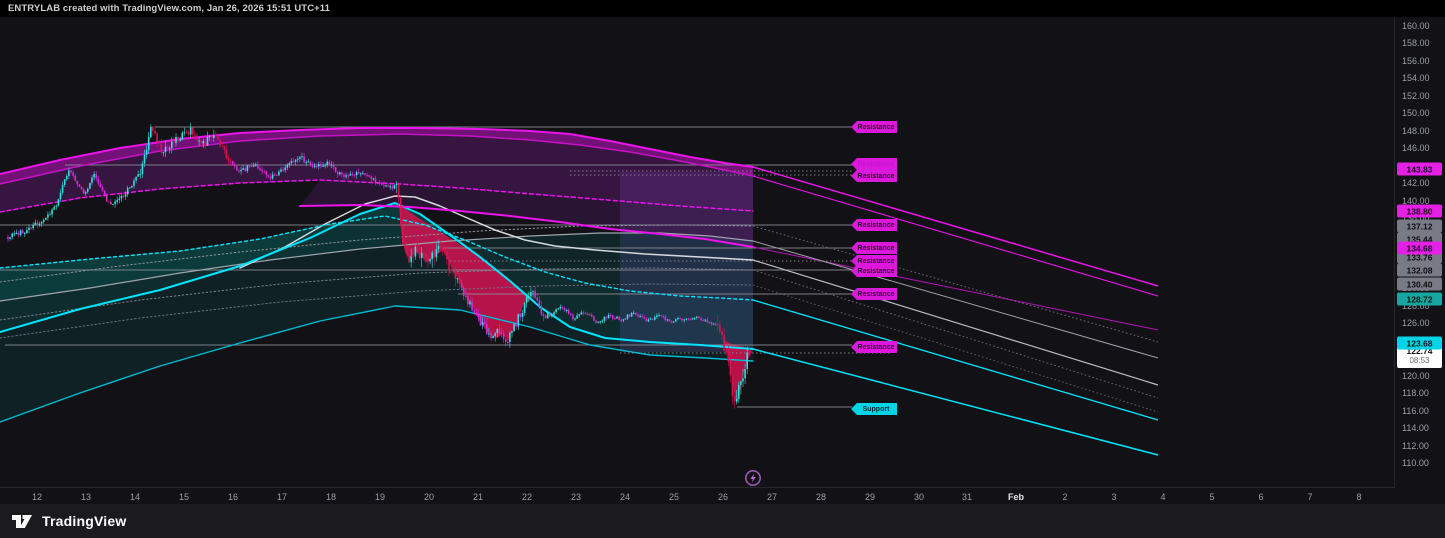 This screenshot has height=538, width=1445. What do you see at coordinates (1163, 497) in the screenshot?
I see `time-tick: 4` at bounding box center [1163, 497].